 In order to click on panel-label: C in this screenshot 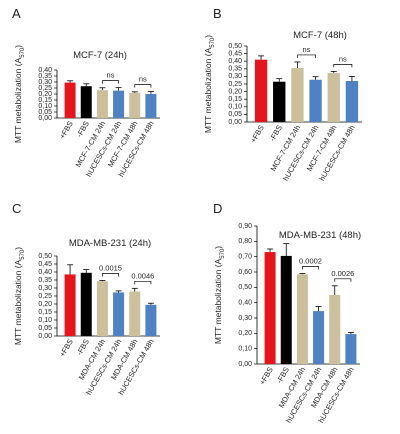, I will do `click(16, 208)`.